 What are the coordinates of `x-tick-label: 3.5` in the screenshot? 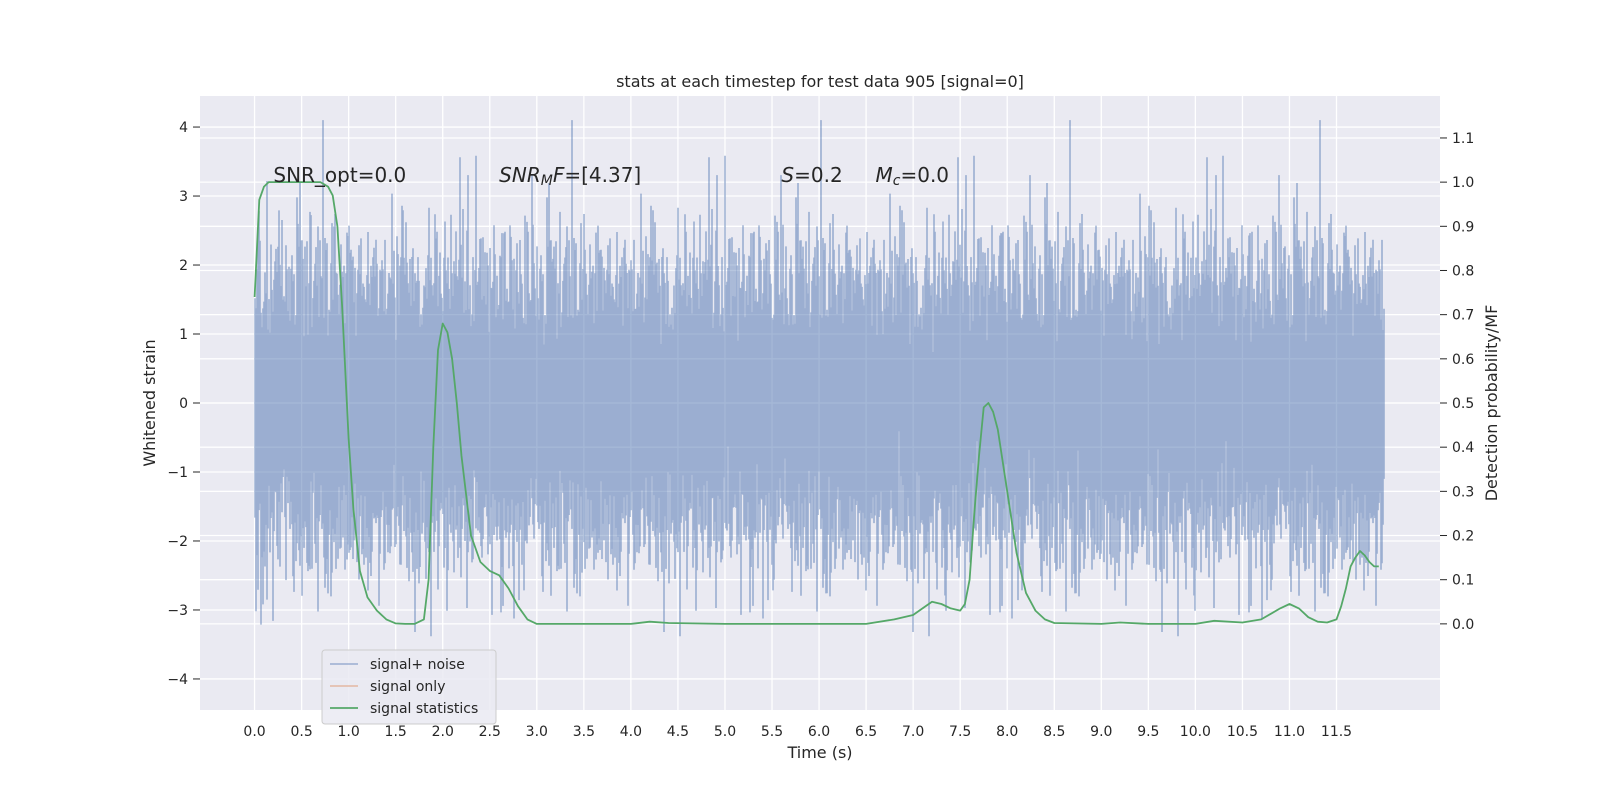 It's located at (584, 732).